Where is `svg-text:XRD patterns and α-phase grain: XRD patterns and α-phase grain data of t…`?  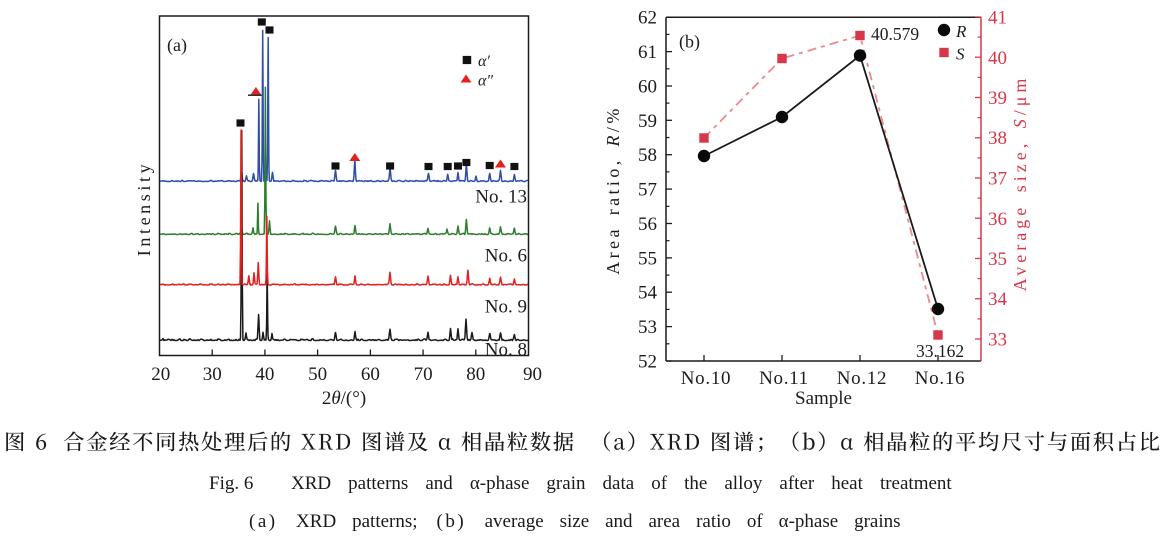
svg-text:XRD patterns and α-phase grain: XRD patterns and α-phase grain data of t… is located at coordinates (621, 483).